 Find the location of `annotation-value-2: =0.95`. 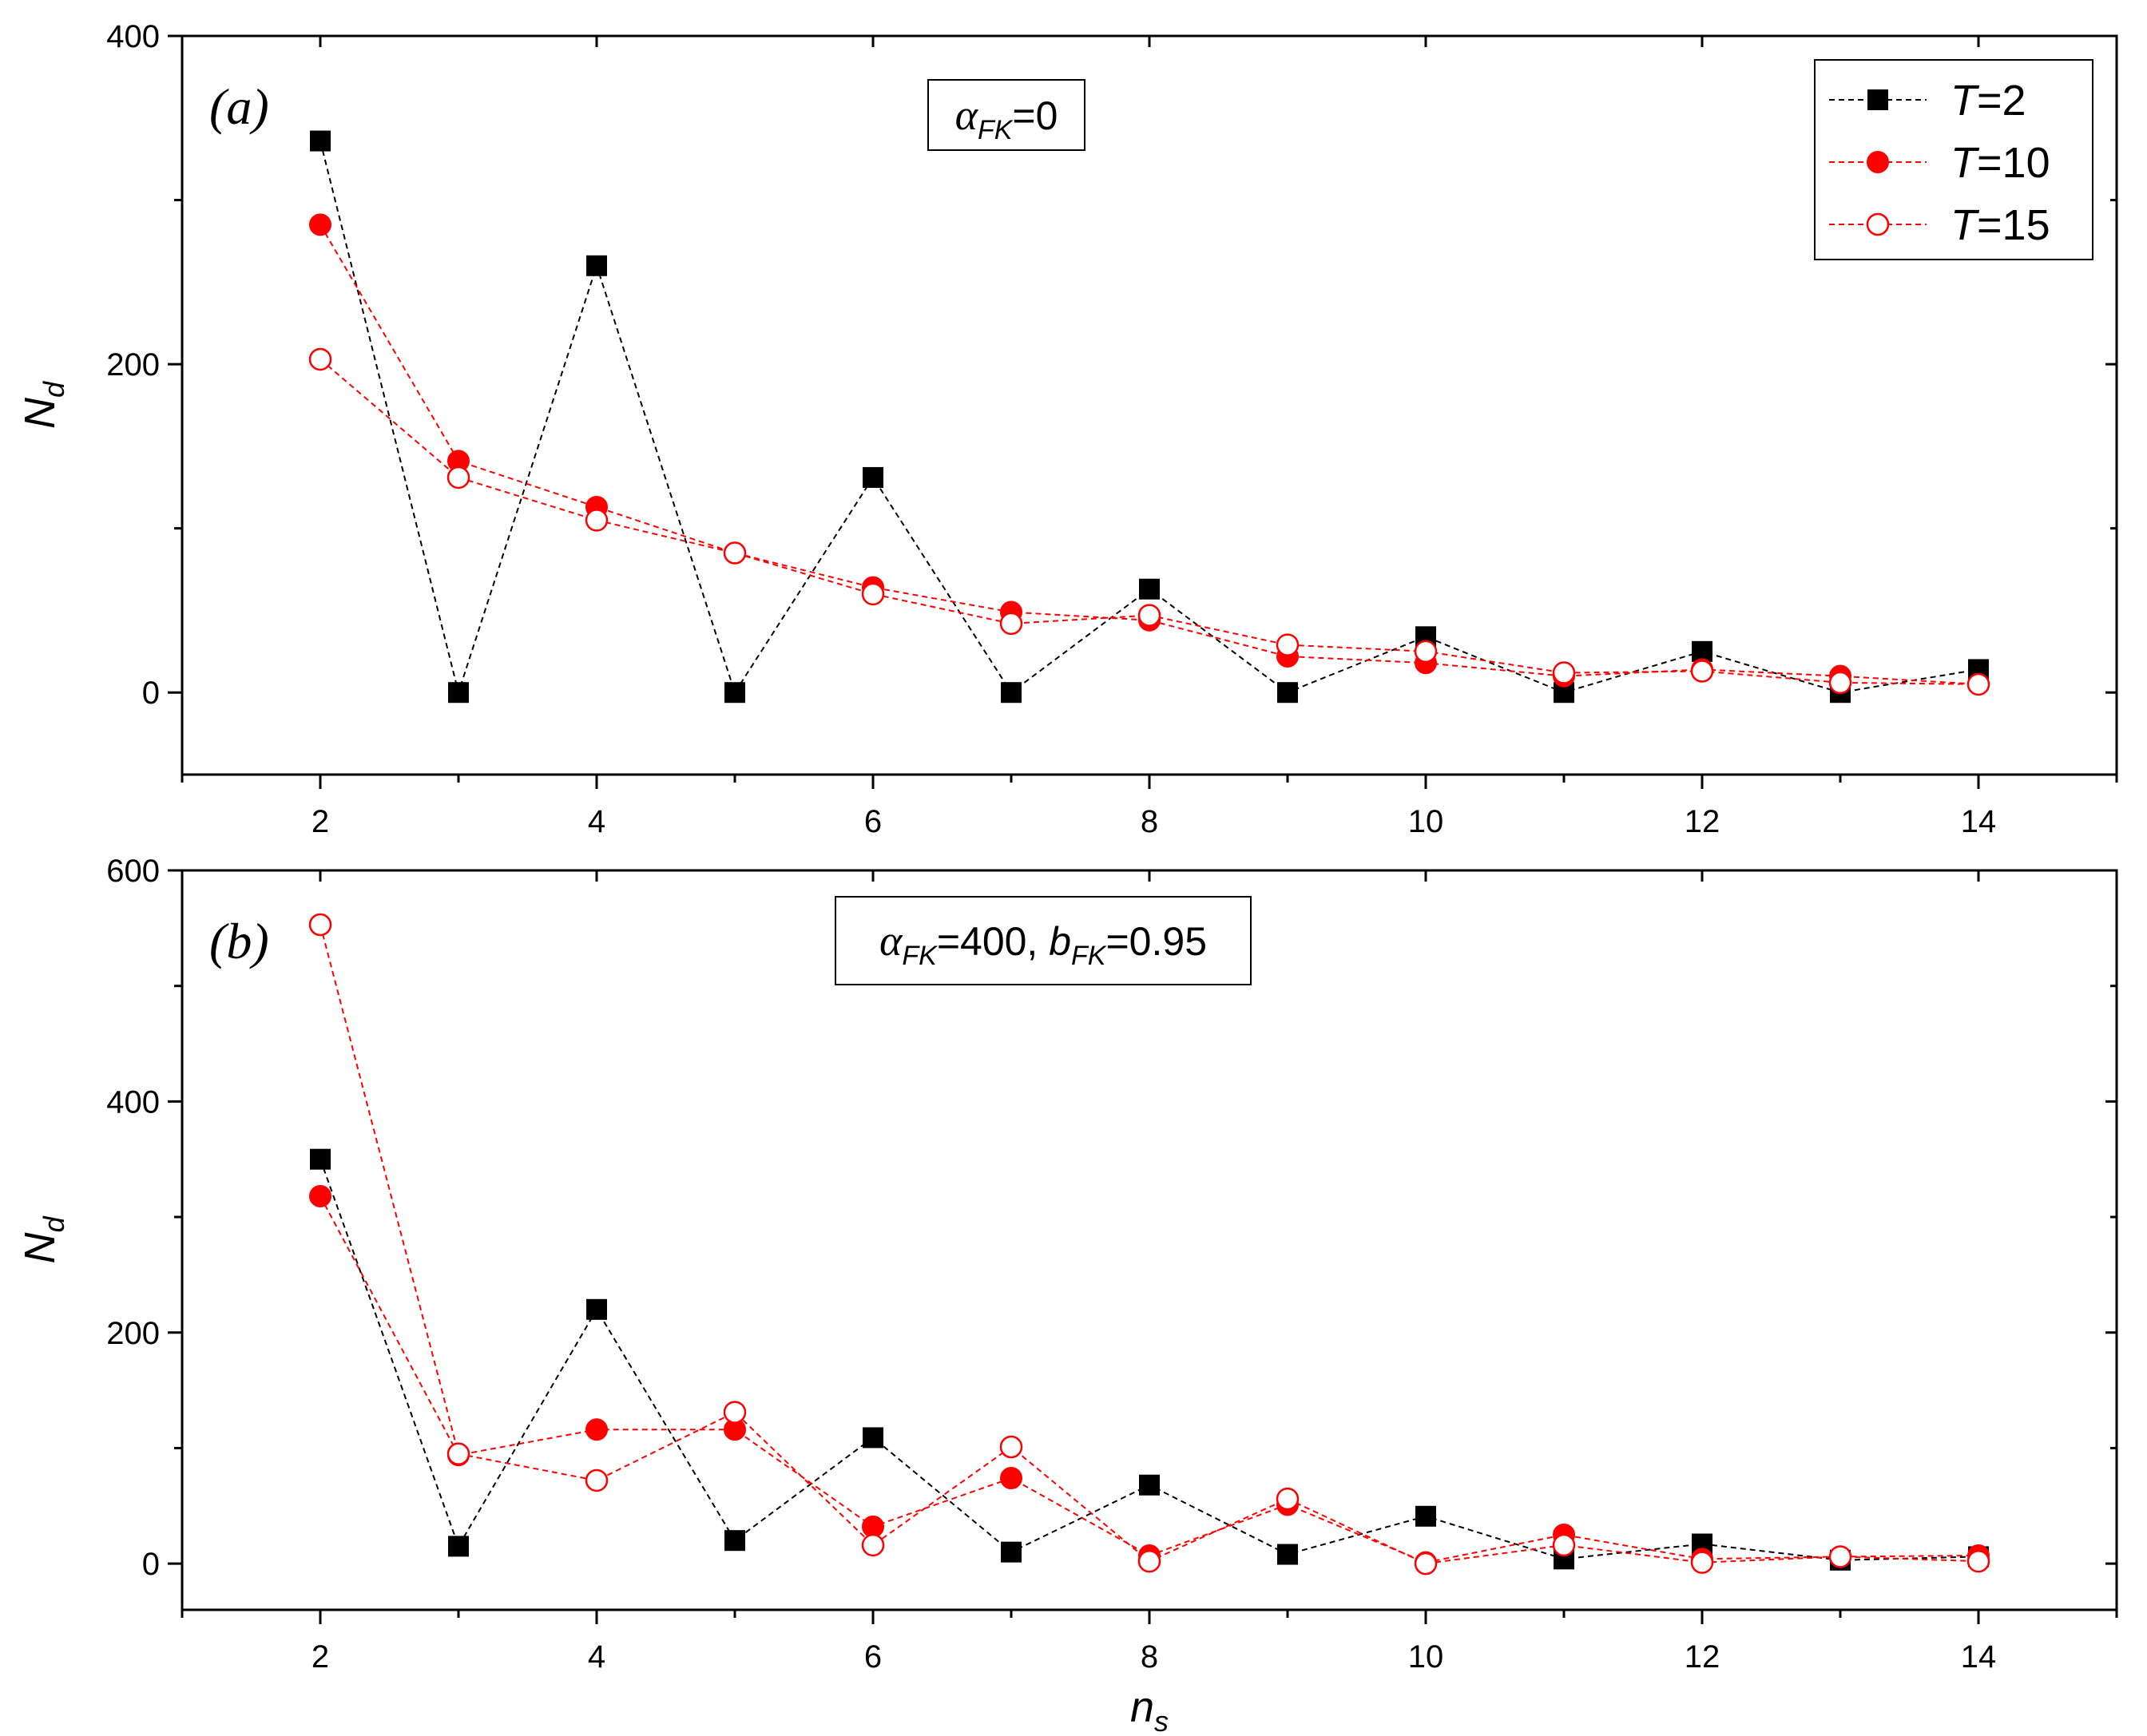

annotation-value-2: =0.95 is located at coordinates (1156, 941).